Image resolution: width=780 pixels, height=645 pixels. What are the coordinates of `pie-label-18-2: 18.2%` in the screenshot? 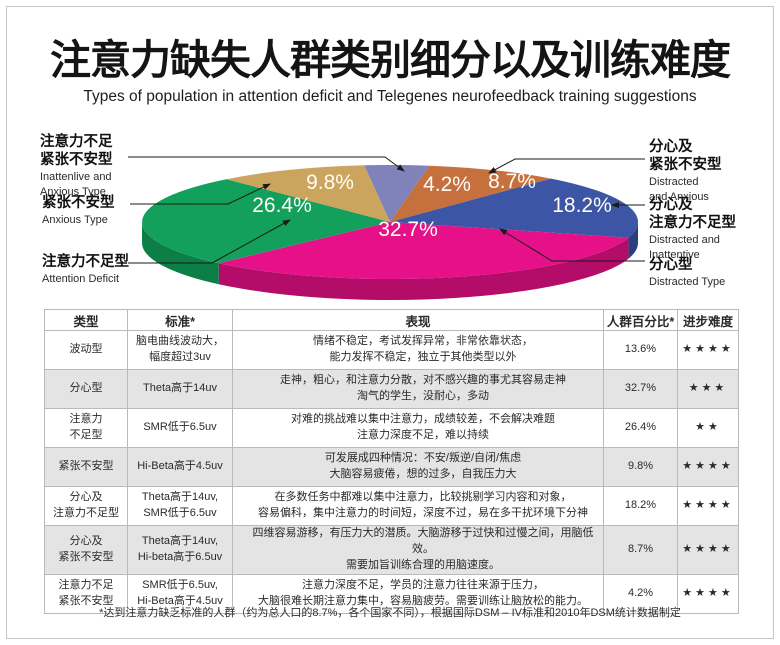 It's located at (582, 205).